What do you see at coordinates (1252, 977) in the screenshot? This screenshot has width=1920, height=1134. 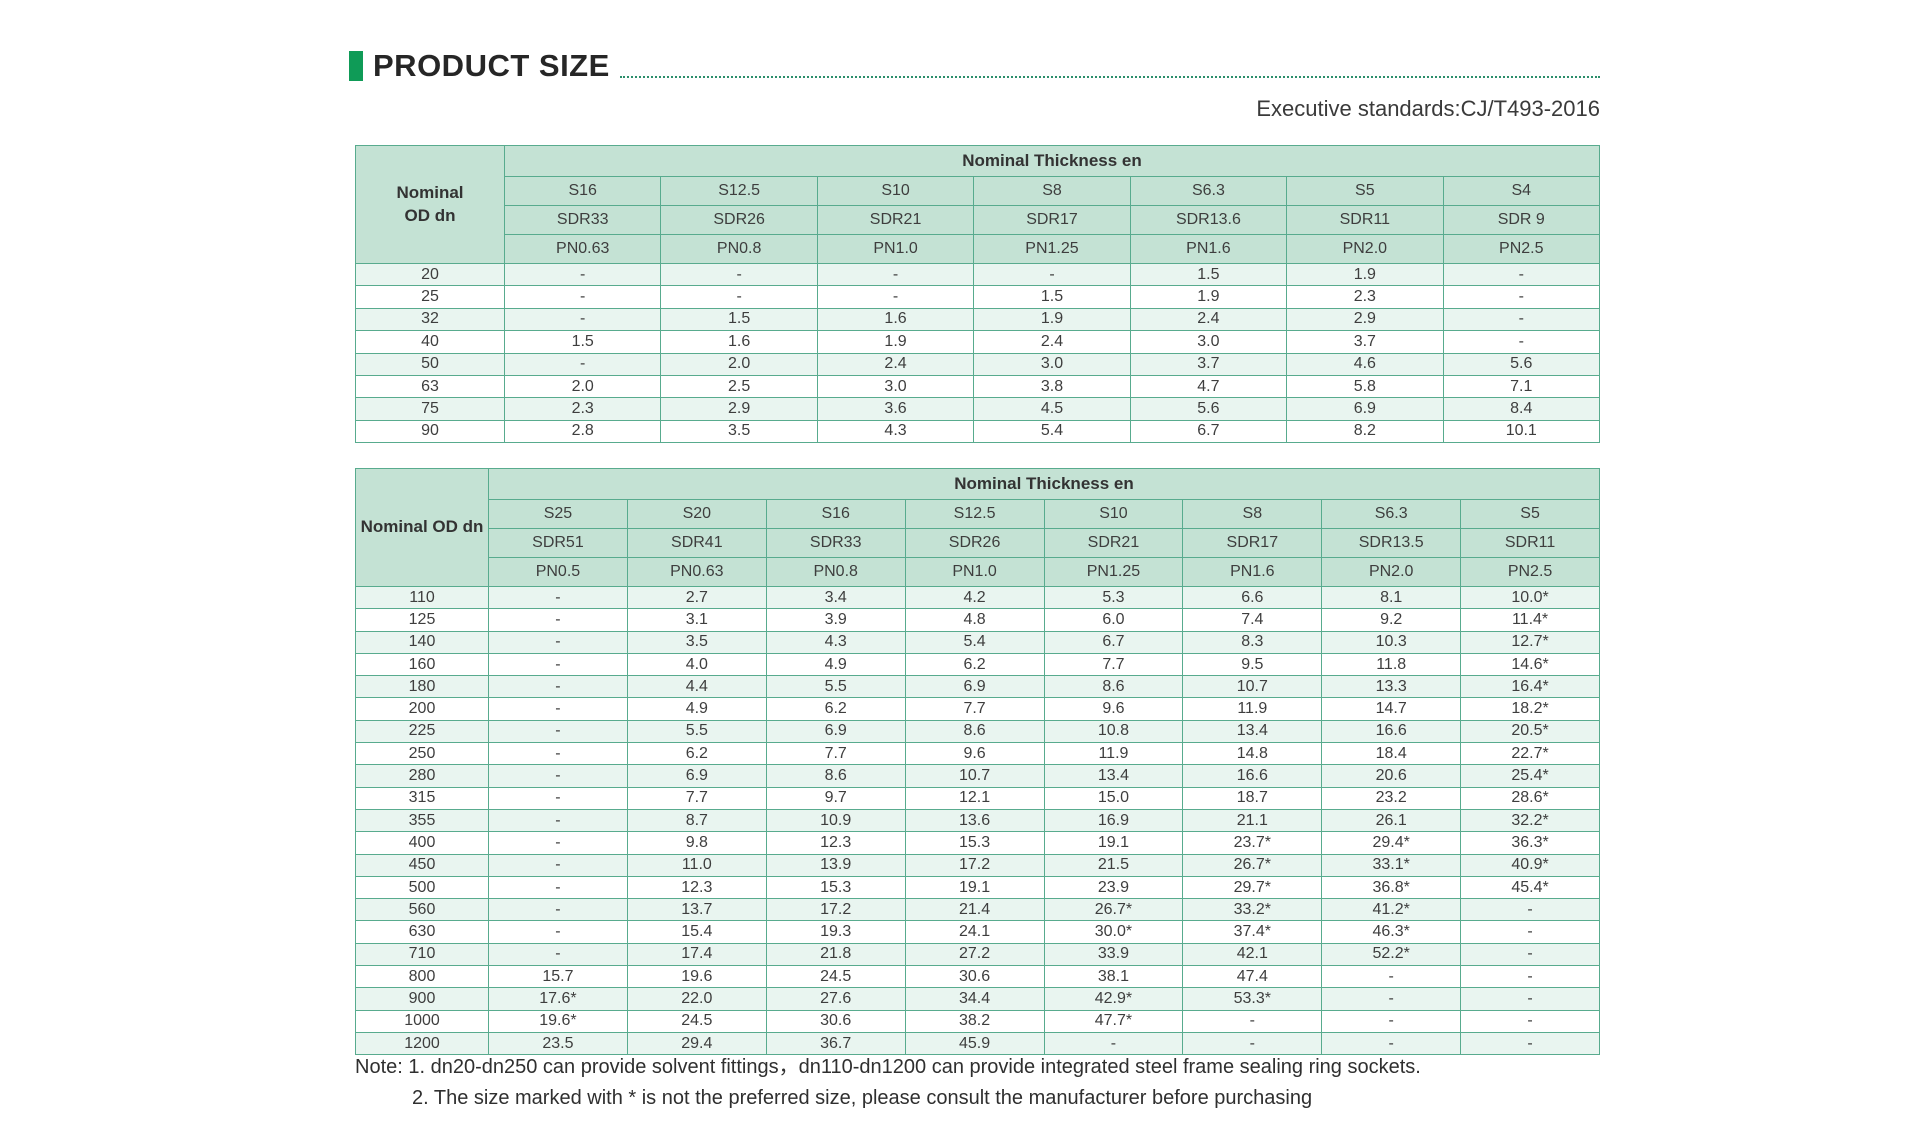 I see `thickness-cell: 47.4` at bounding box center [1252, 977].